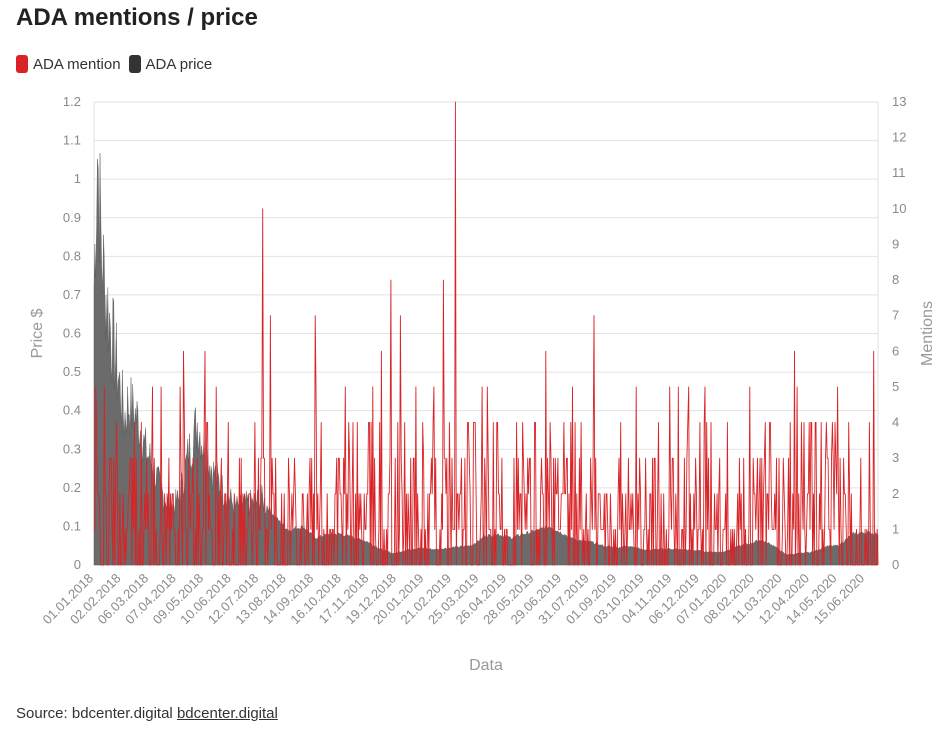 The height and width of the screenshot is (734, 942). What do you see at coordinates (77, 178) in the screenshot?
I see `y-left-tick-label: 1` at bounding box center [77, 178].